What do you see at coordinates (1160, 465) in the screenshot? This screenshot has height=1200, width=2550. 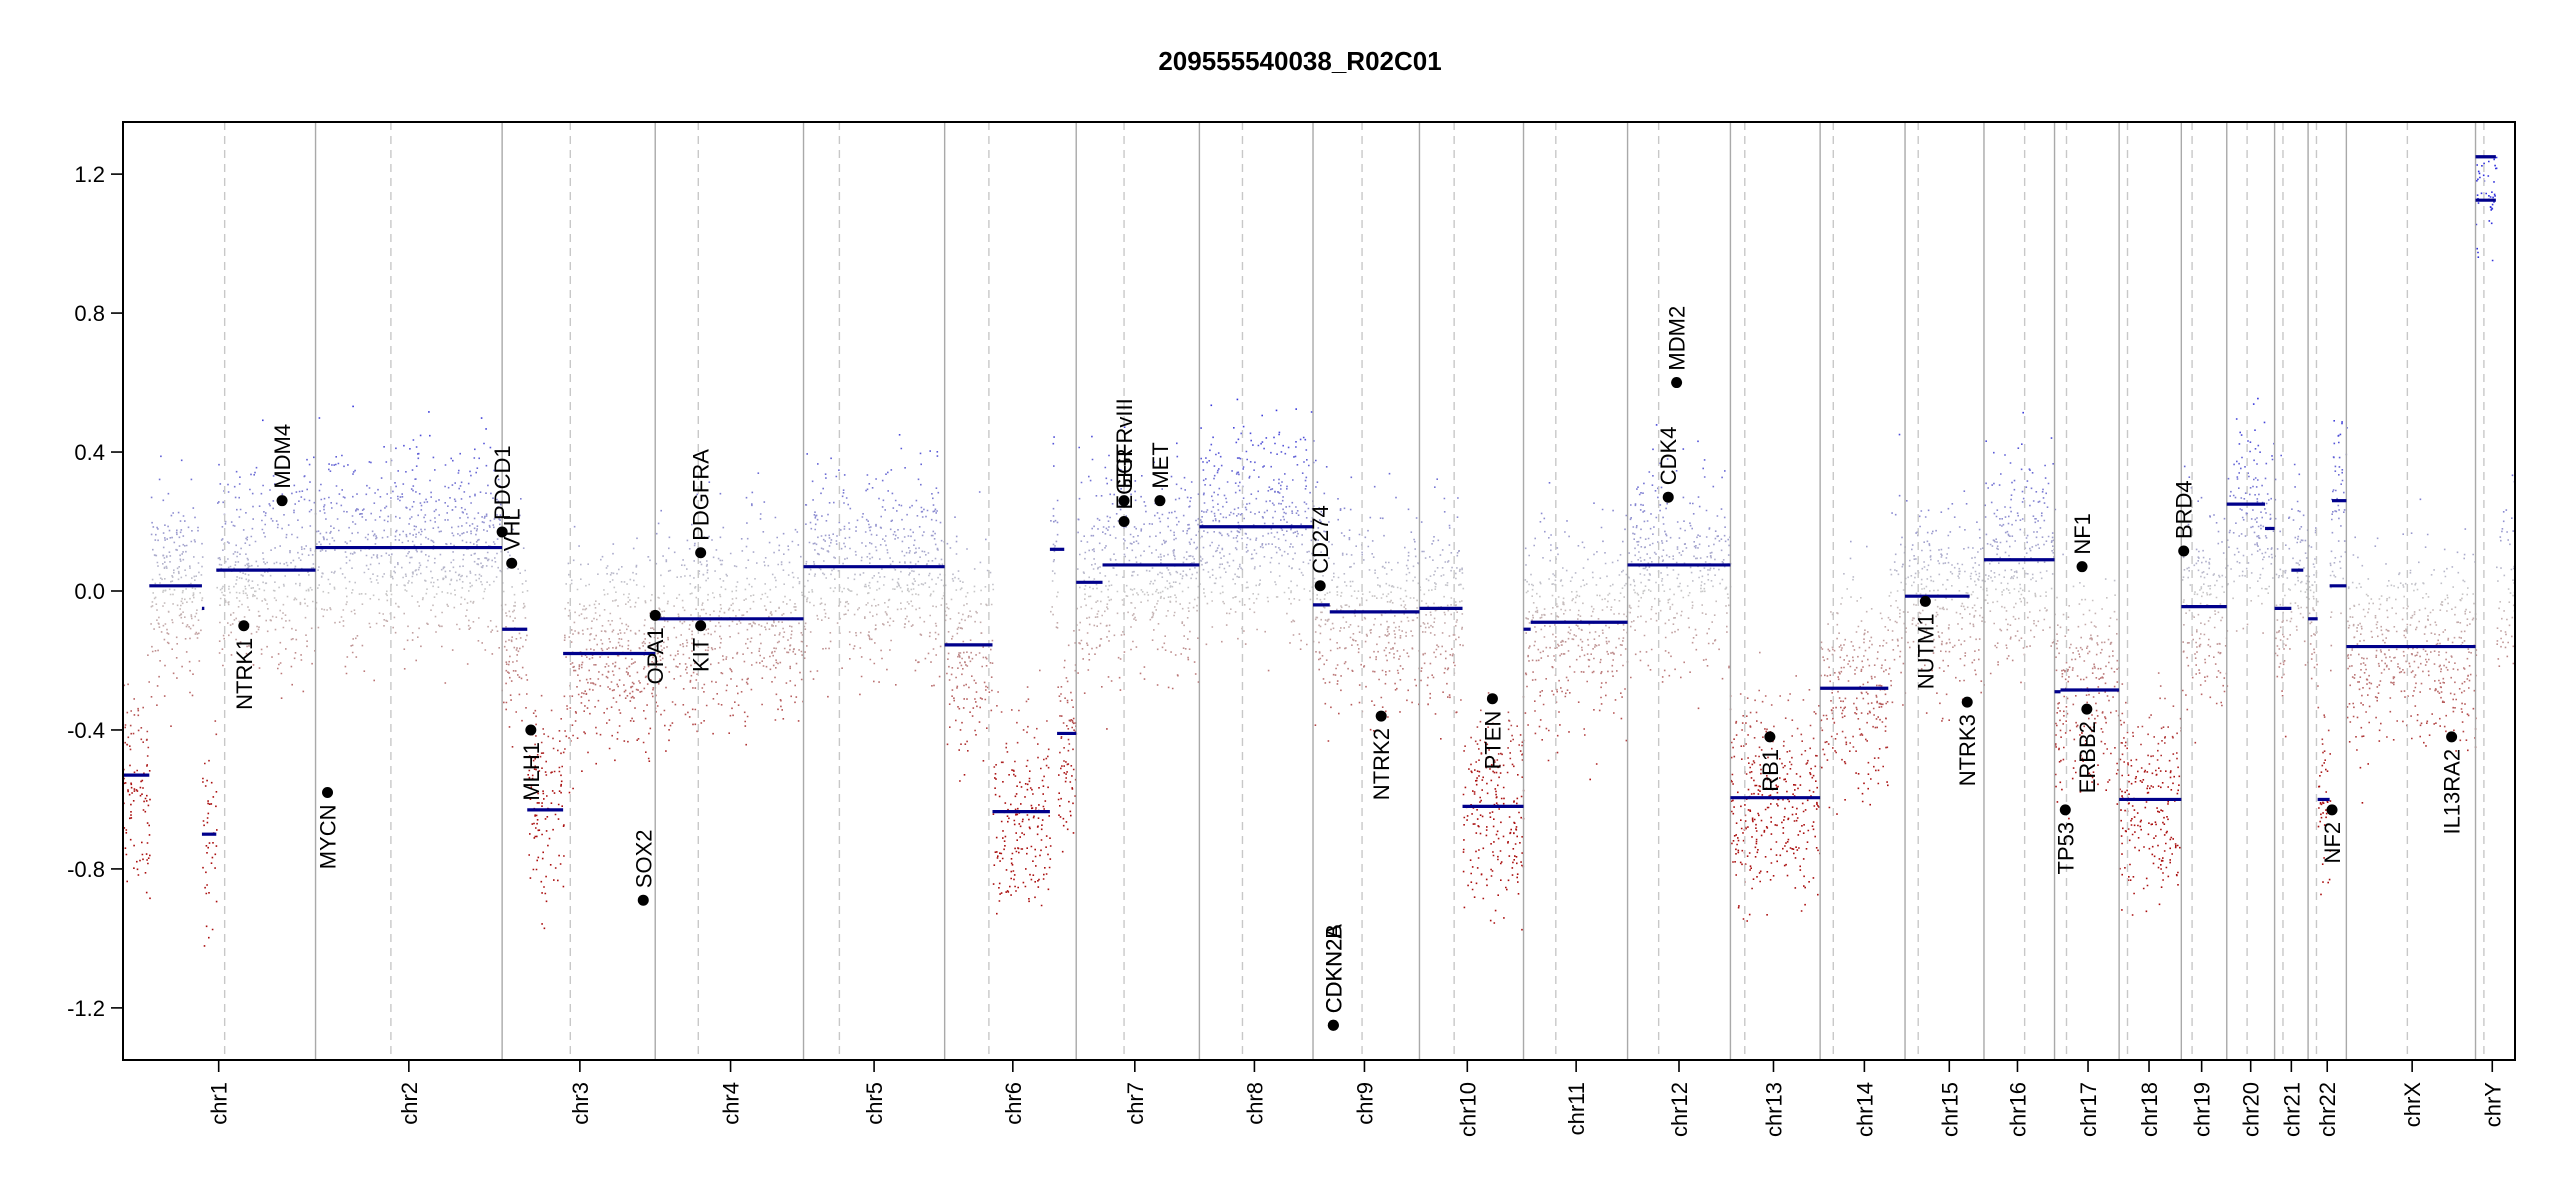 I see `gene-label: MET` at bounding box center [1160, 465].